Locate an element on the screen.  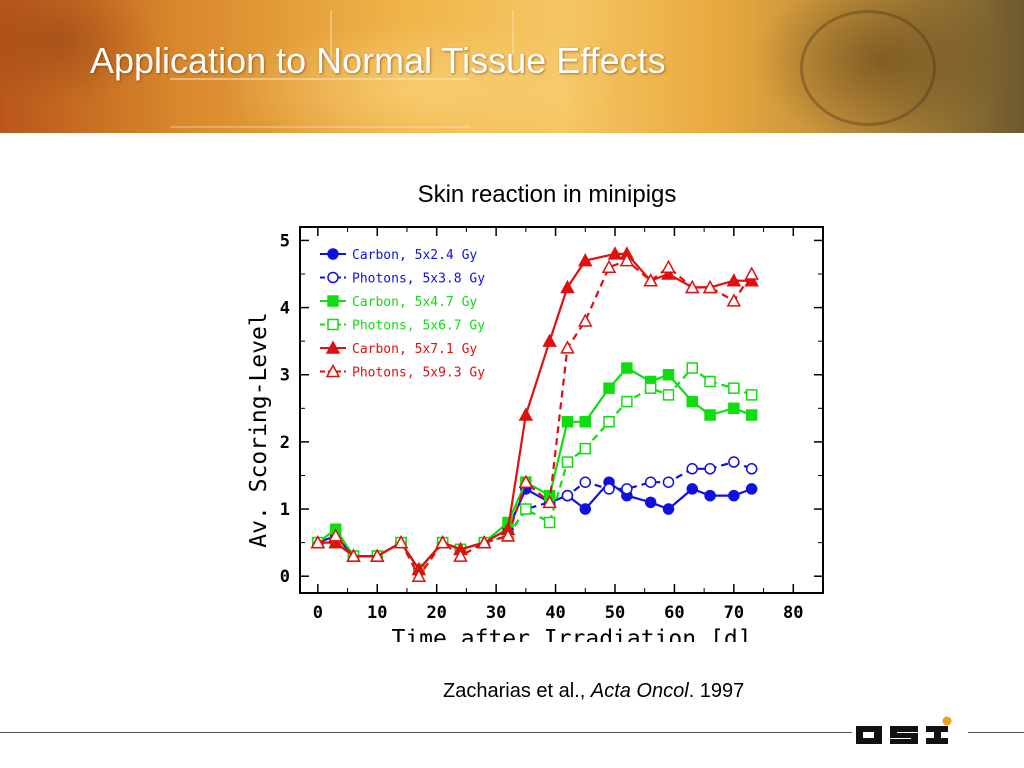
x-tick-label: 30 is located at coordinates (496, 613).